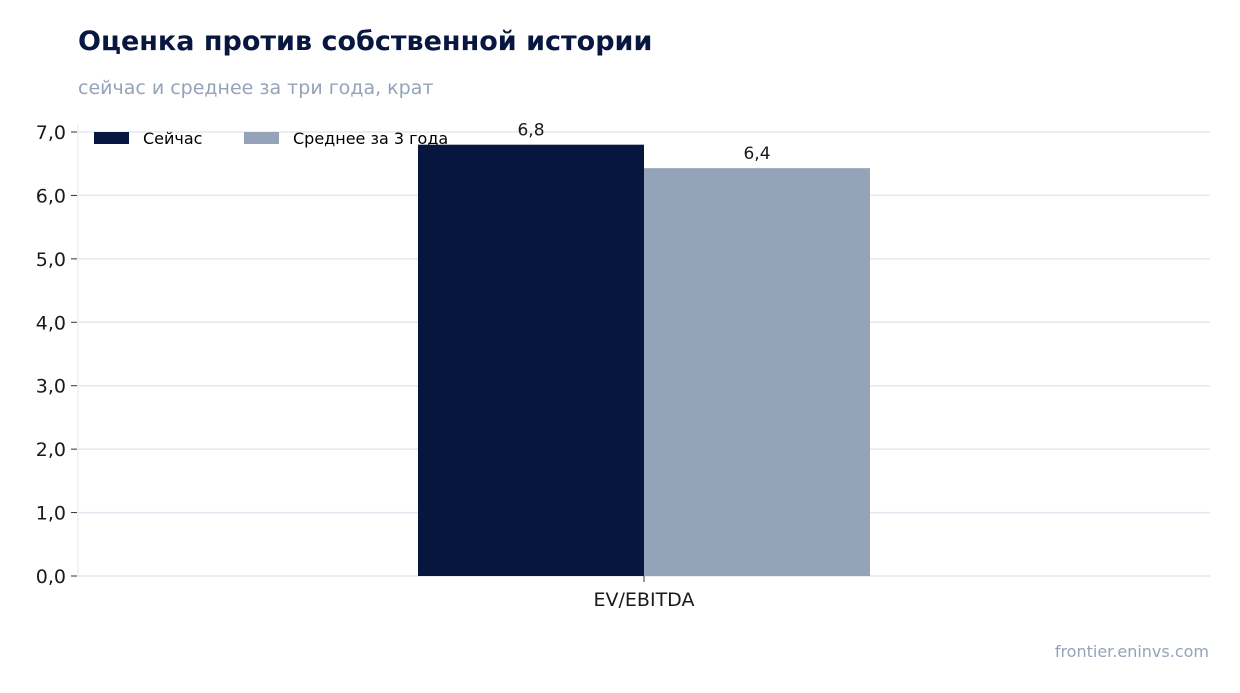 The width and height of the screenshot is (1240, 693). I want to click on bar-avg, so click(757, 372).